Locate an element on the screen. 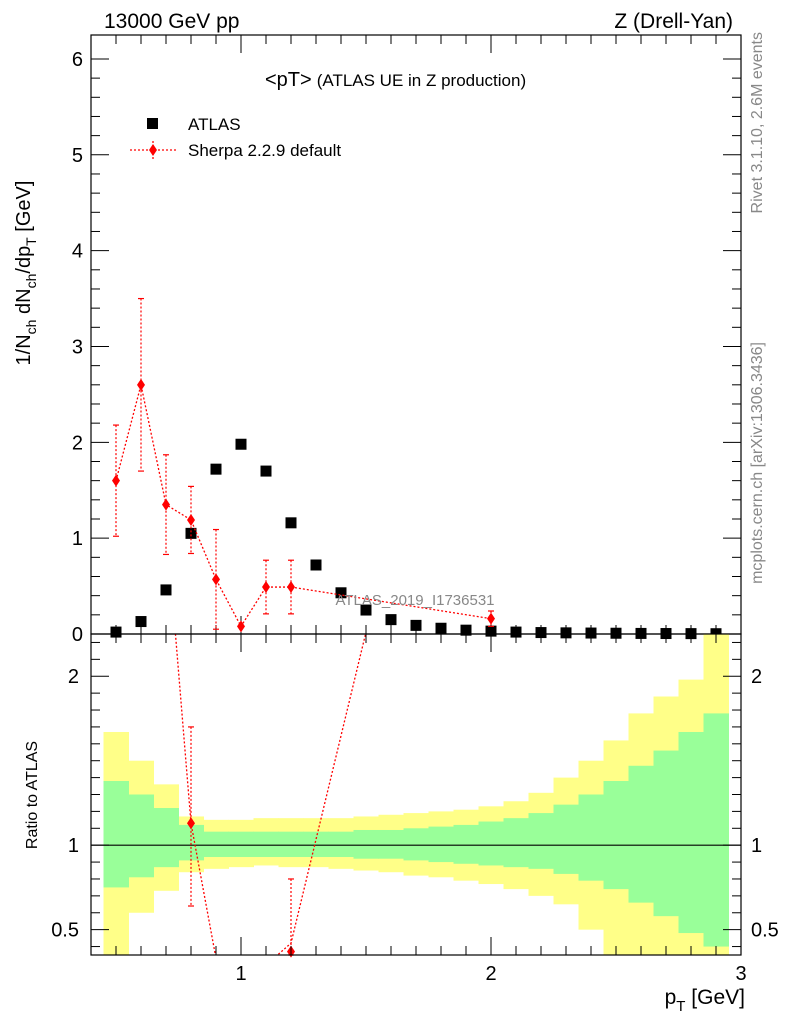  ratio-ytick-label-right: 2 is located at coordinates (756, 677).